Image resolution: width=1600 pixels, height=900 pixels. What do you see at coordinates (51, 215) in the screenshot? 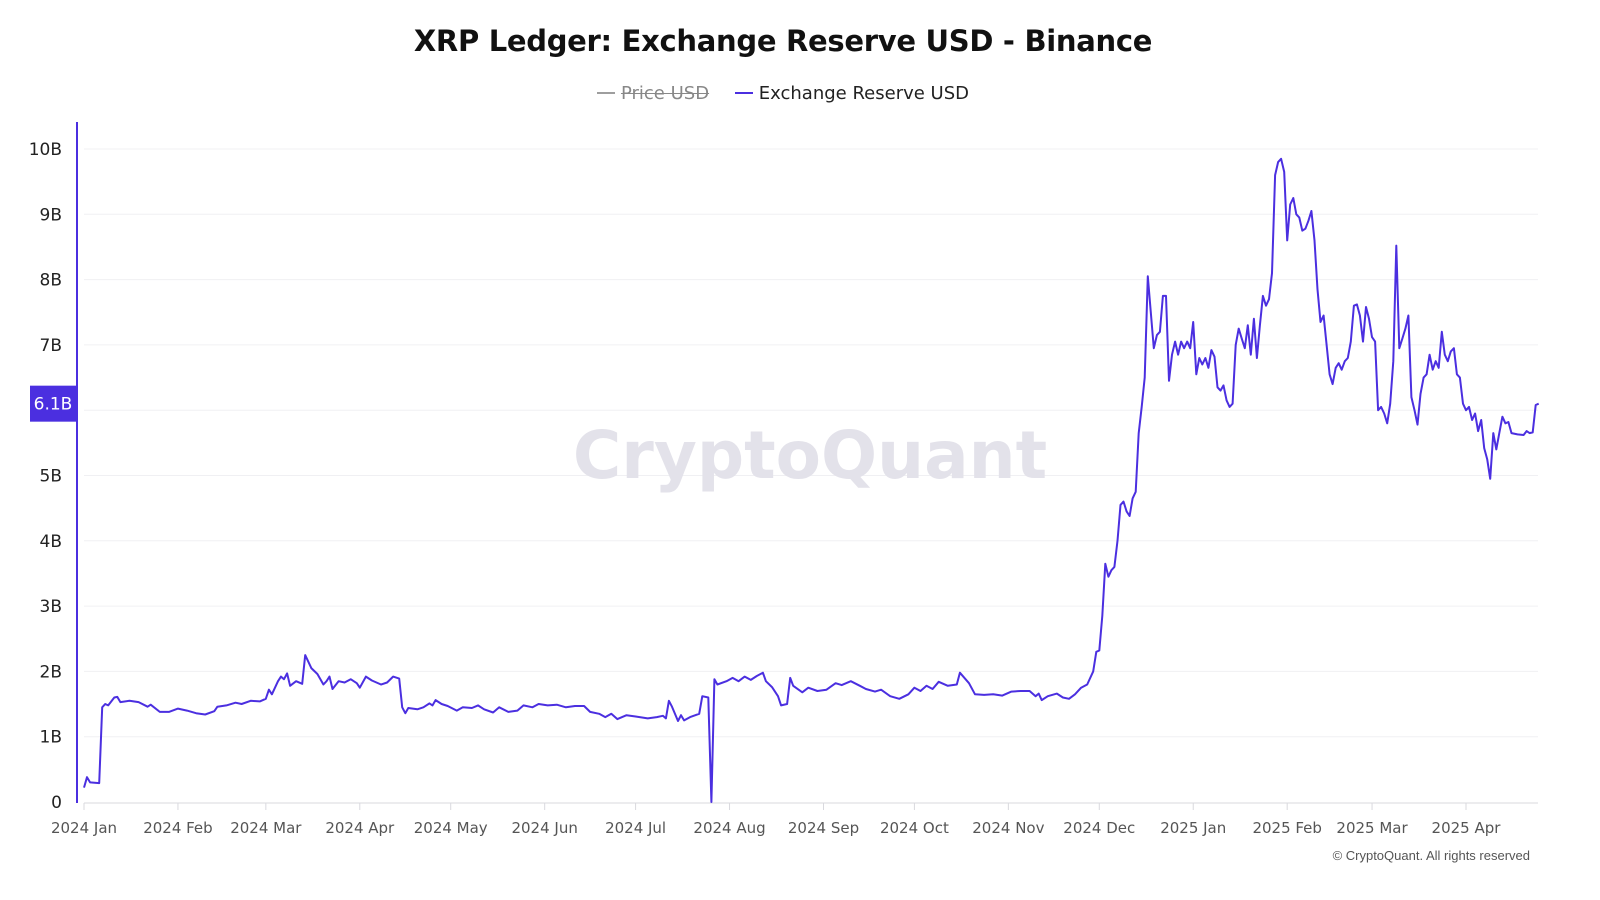
I see `y-tick-label: 9B` at bounding box center [51, 215].